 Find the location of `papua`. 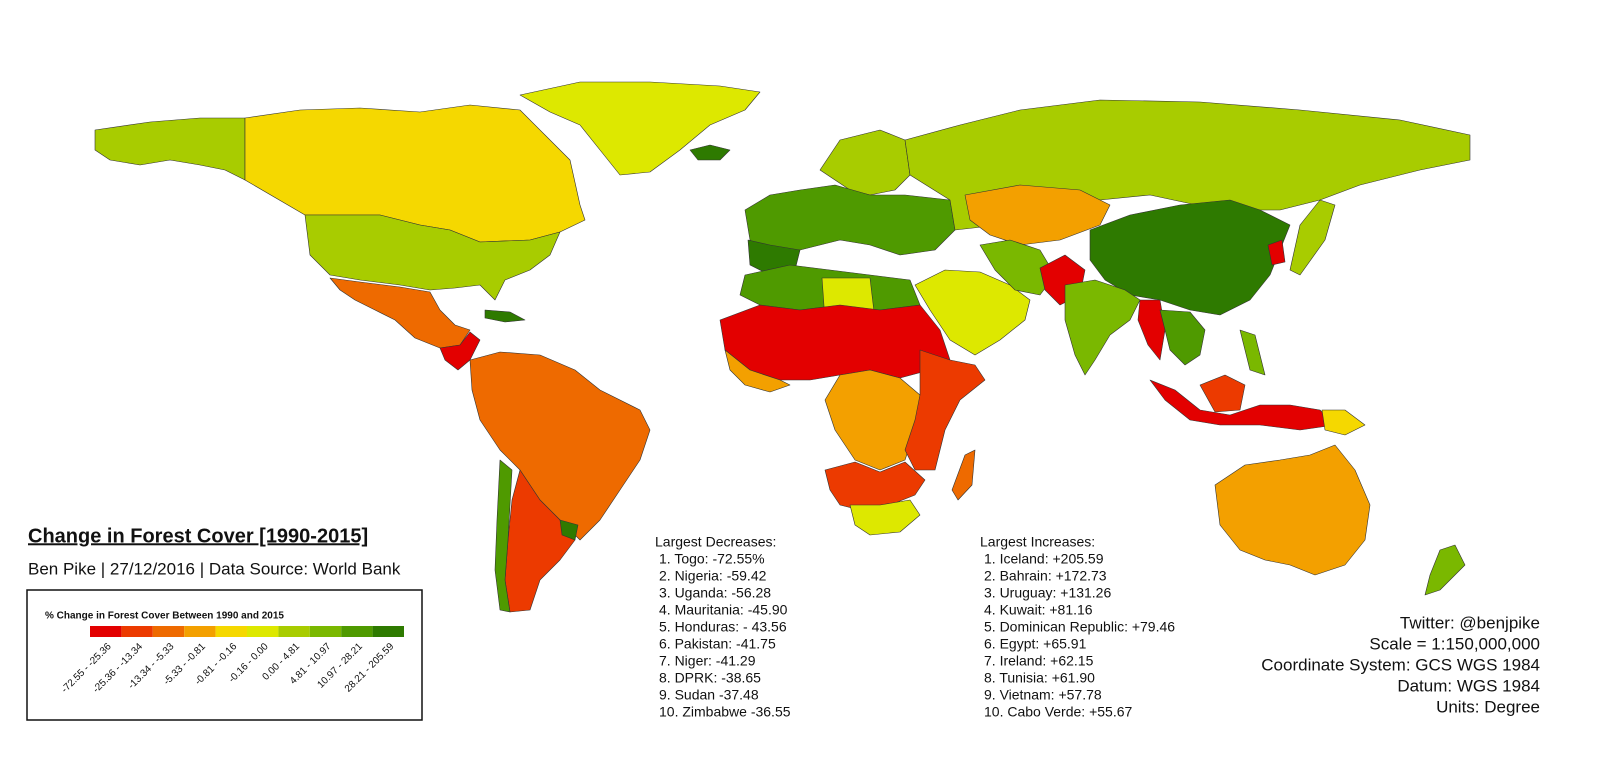

papua is located at coordinates (1343, 422).